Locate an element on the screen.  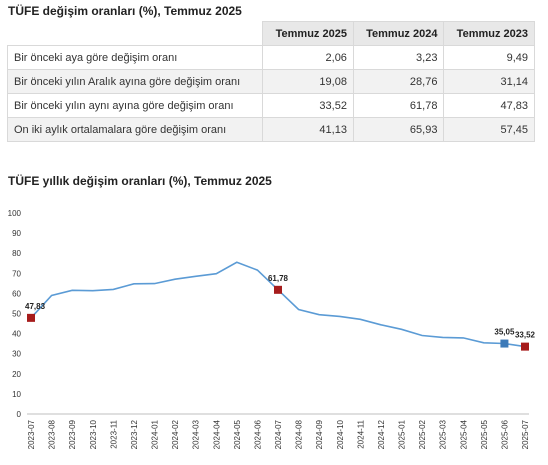
x-tick-label: 2025-06 is located at coordinates (504, 434).